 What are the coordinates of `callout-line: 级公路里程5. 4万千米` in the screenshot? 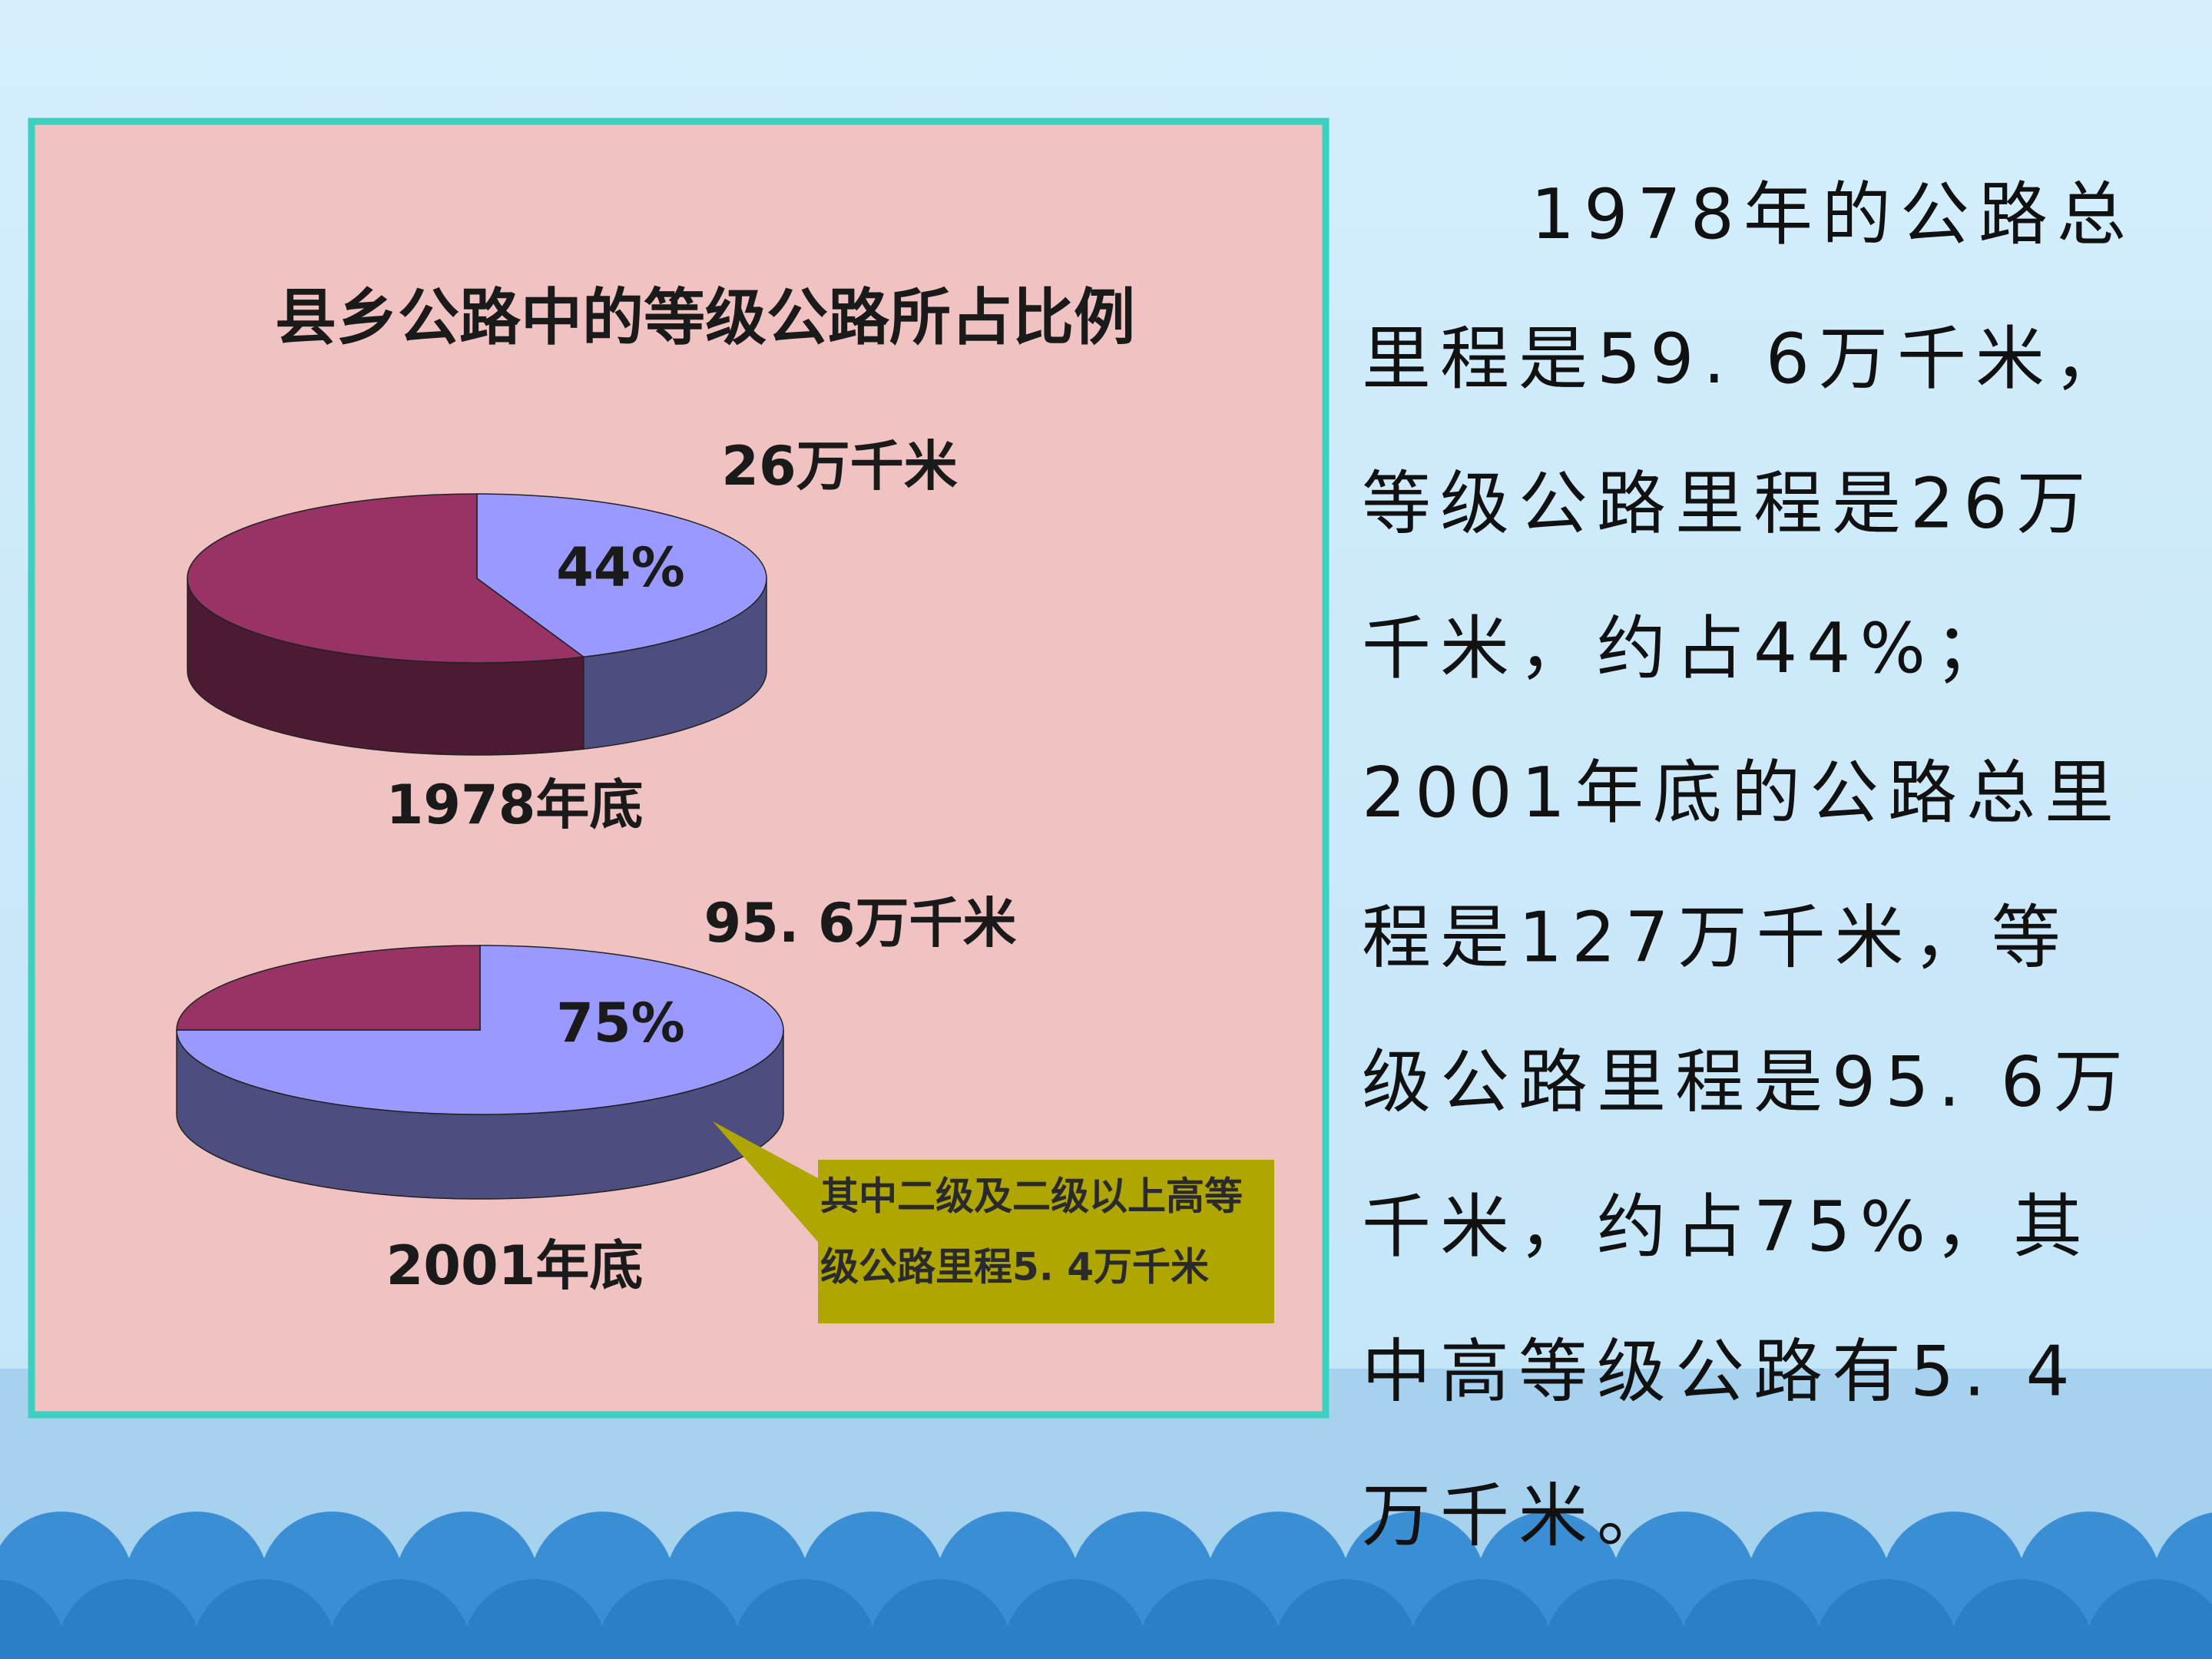 It's located at (1015, 1267).